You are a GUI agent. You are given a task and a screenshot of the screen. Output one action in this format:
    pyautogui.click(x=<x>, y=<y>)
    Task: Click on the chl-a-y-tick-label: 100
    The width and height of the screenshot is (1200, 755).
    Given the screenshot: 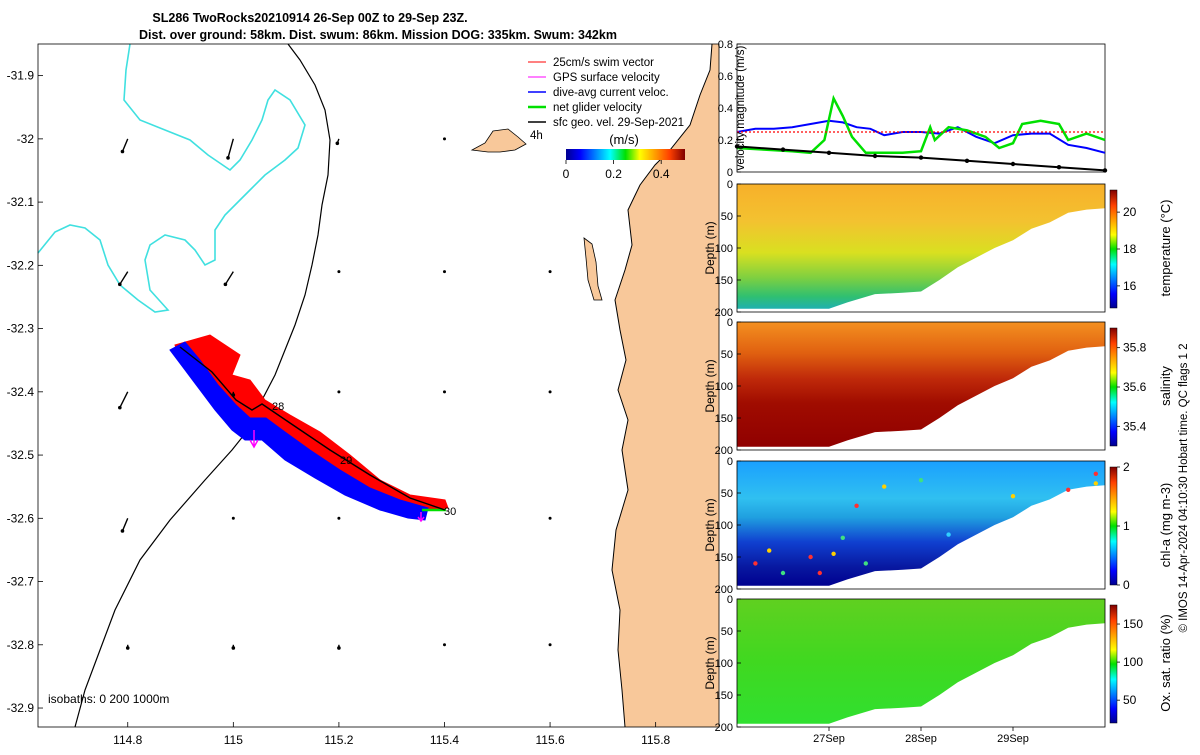 What is the action you would take?
    pyautogui.click(x=724, y=526)
    